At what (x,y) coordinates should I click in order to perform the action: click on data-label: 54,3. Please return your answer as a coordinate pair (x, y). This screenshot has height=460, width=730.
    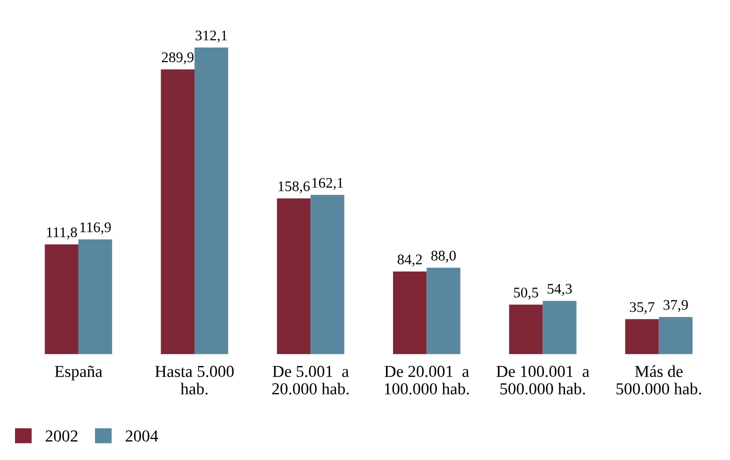
    Looking at the image, I should click on (560, 290).